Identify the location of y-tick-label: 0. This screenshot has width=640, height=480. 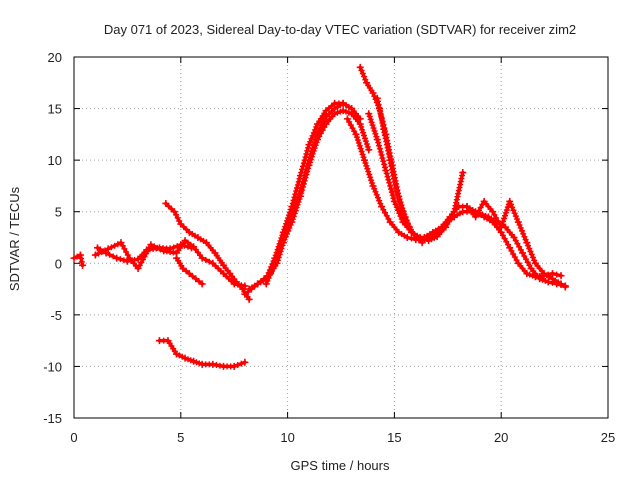
(58, 263).